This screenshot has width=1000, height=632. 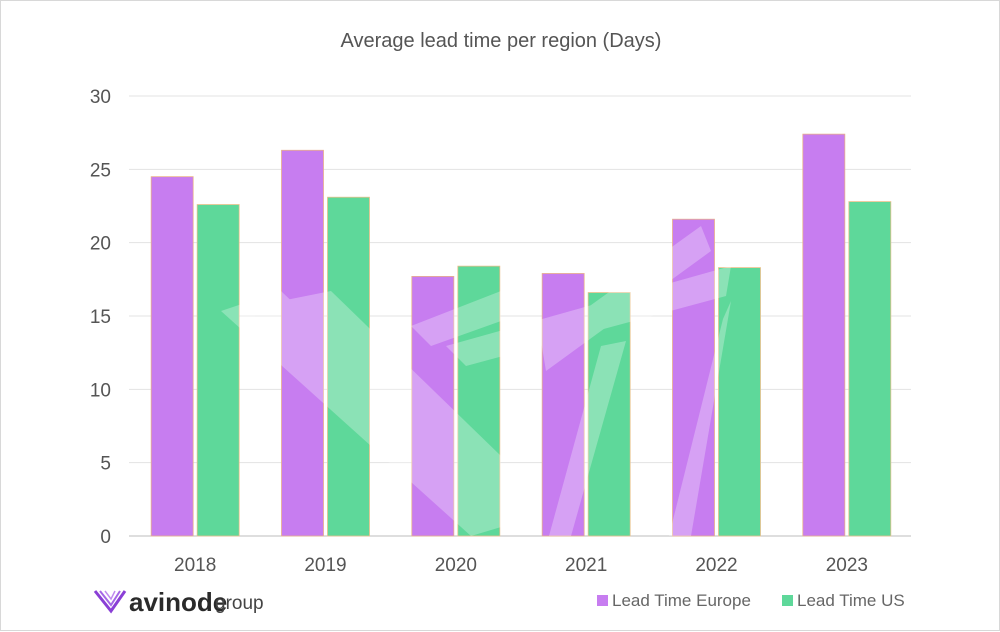 What do you see at coordinates (851, 600) in the screenshot?
I see `legend-label-us: Lead Time US` at bounding box center [851, 600].